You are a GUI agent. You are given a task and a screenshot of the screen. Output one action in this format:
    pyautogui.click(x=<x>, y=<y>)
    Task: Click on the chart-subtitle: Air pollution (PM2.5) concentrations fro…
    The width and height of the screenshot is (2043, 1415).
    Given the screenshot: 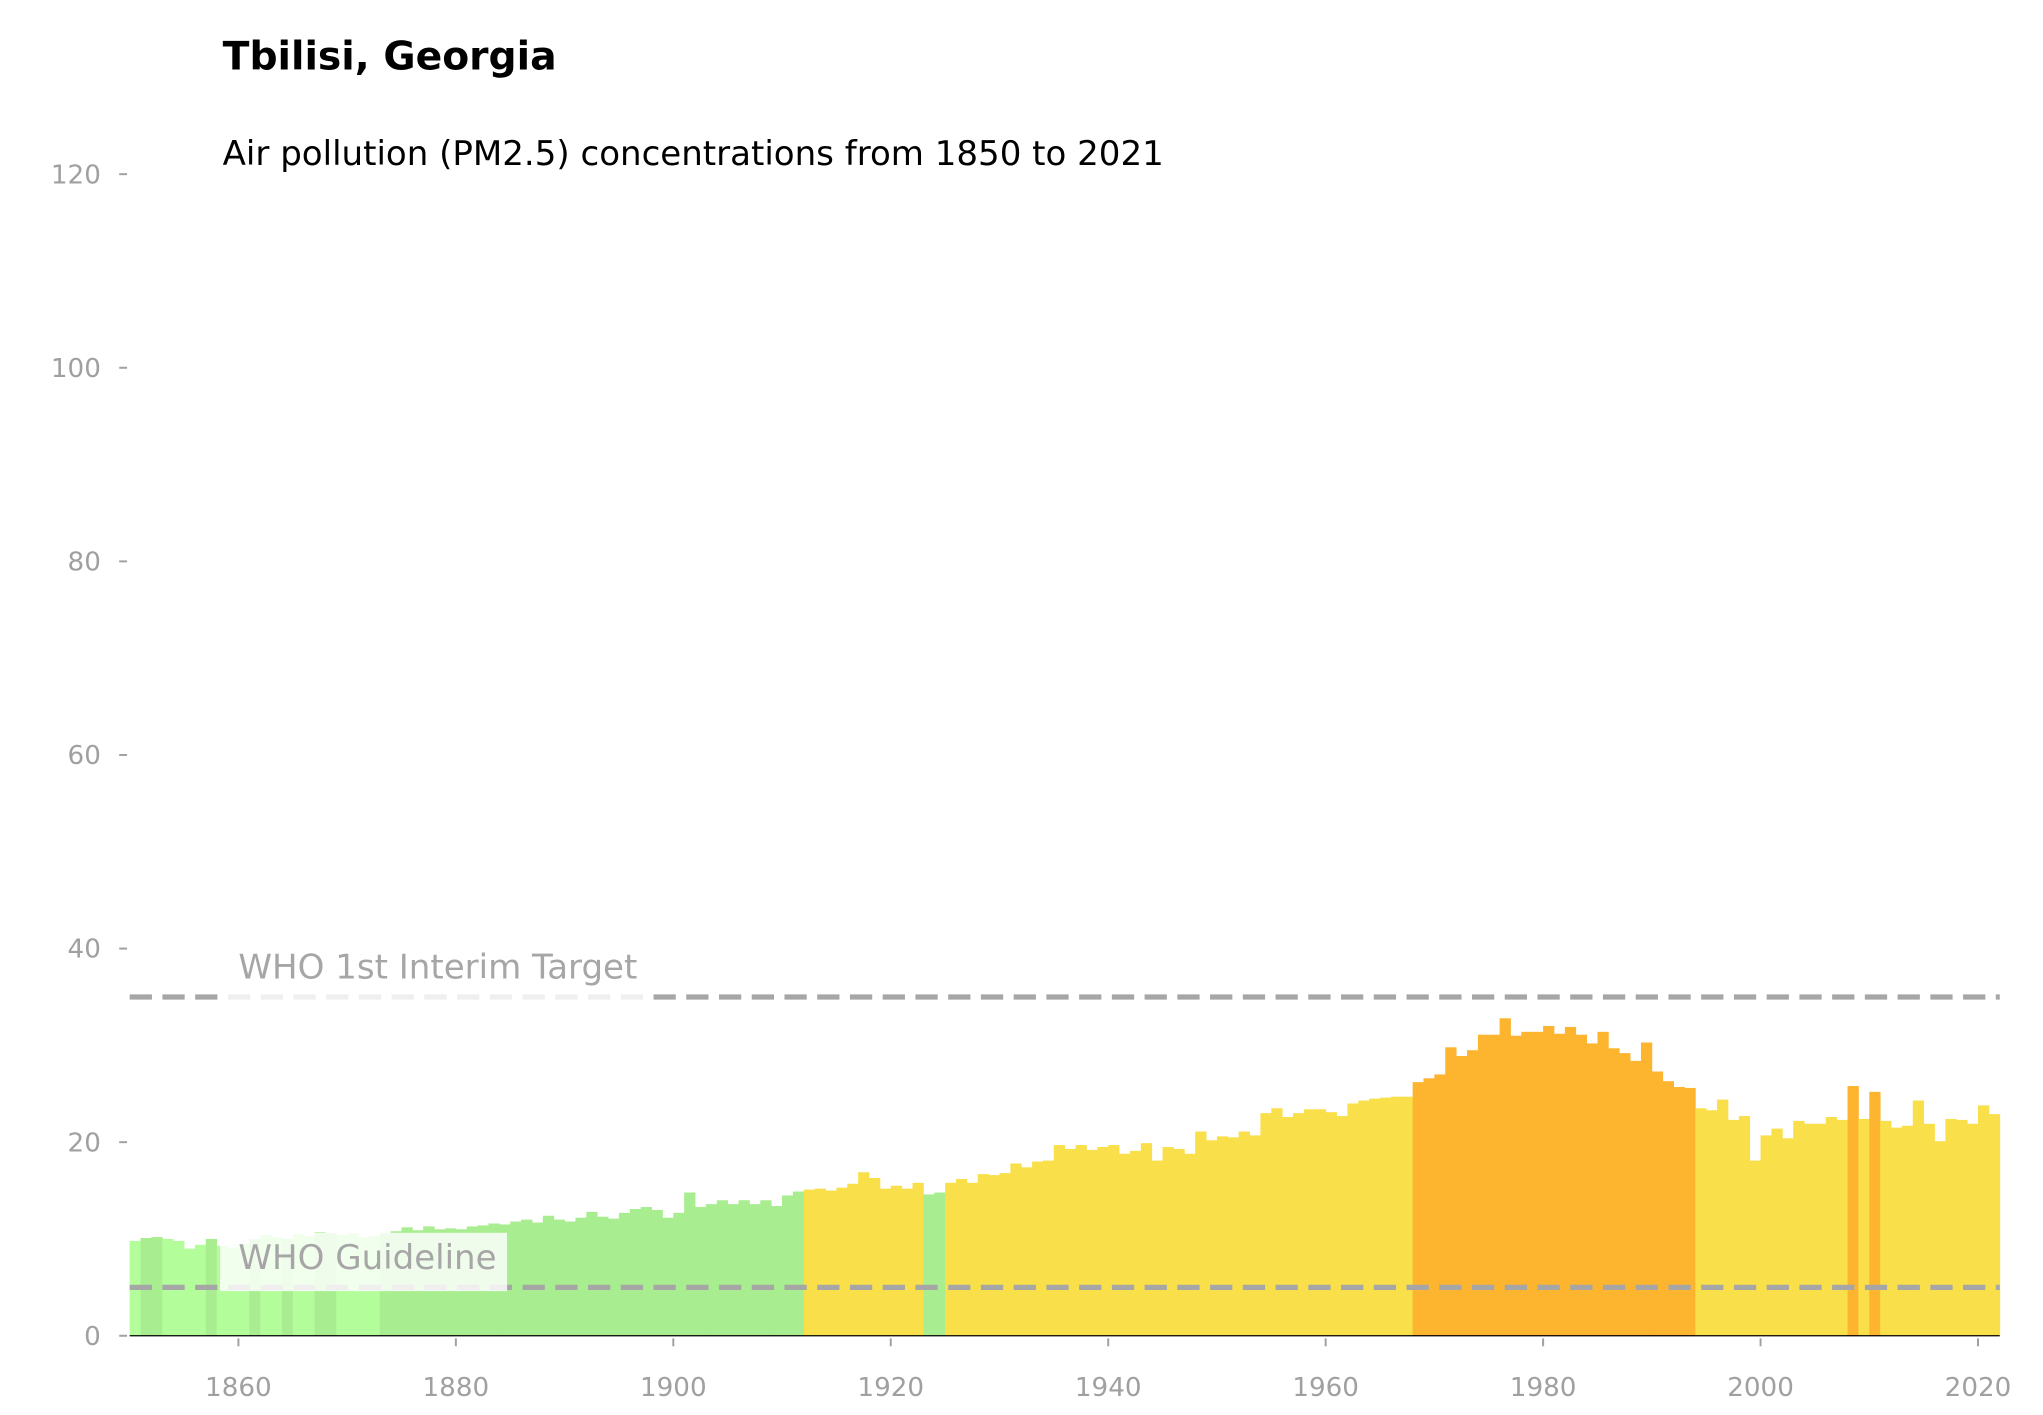 What is the action you would take?
    pyautogui.click(x=693, y=154)
    